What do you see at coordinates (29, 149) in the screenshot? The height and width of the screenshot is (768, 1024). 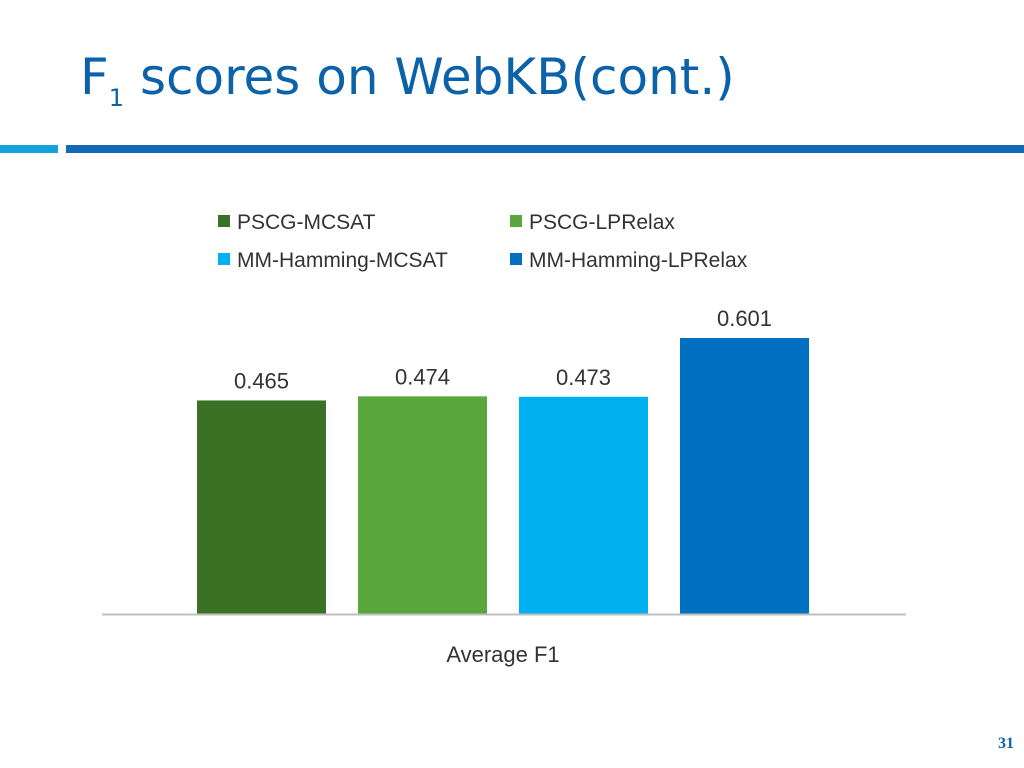 I see `title-rule-short` at bounding box center [29, 149].